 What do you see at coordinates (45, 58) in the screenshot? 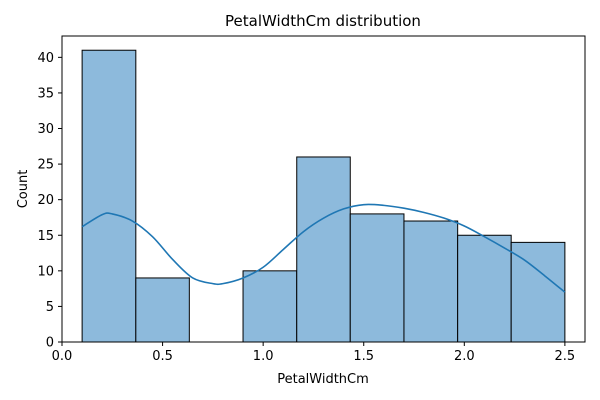
I see `y-tick-label: 40` at bounding box center [45, 58].